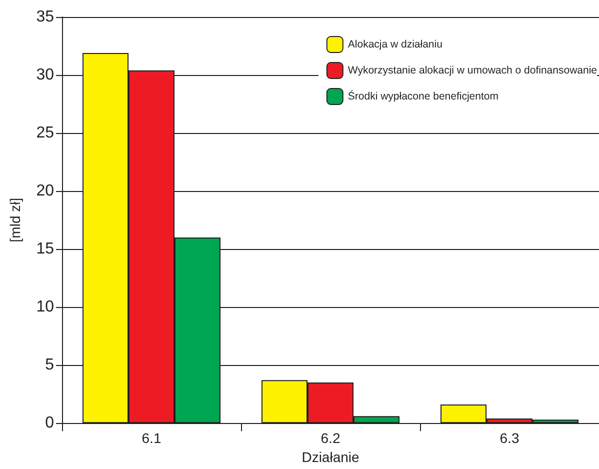 The height and width of the screenshot is (469, 599). What do you see at coordinates (49, 365) in the screenshot?
I see `y-tick-label: 5` at bounding box center [49, 365].